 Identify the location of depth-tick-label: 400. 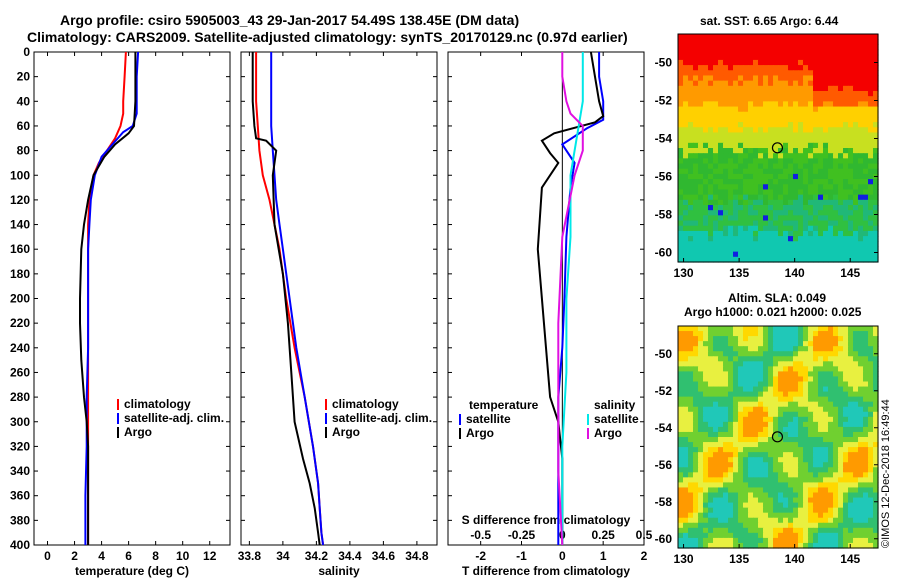
(20, 545).